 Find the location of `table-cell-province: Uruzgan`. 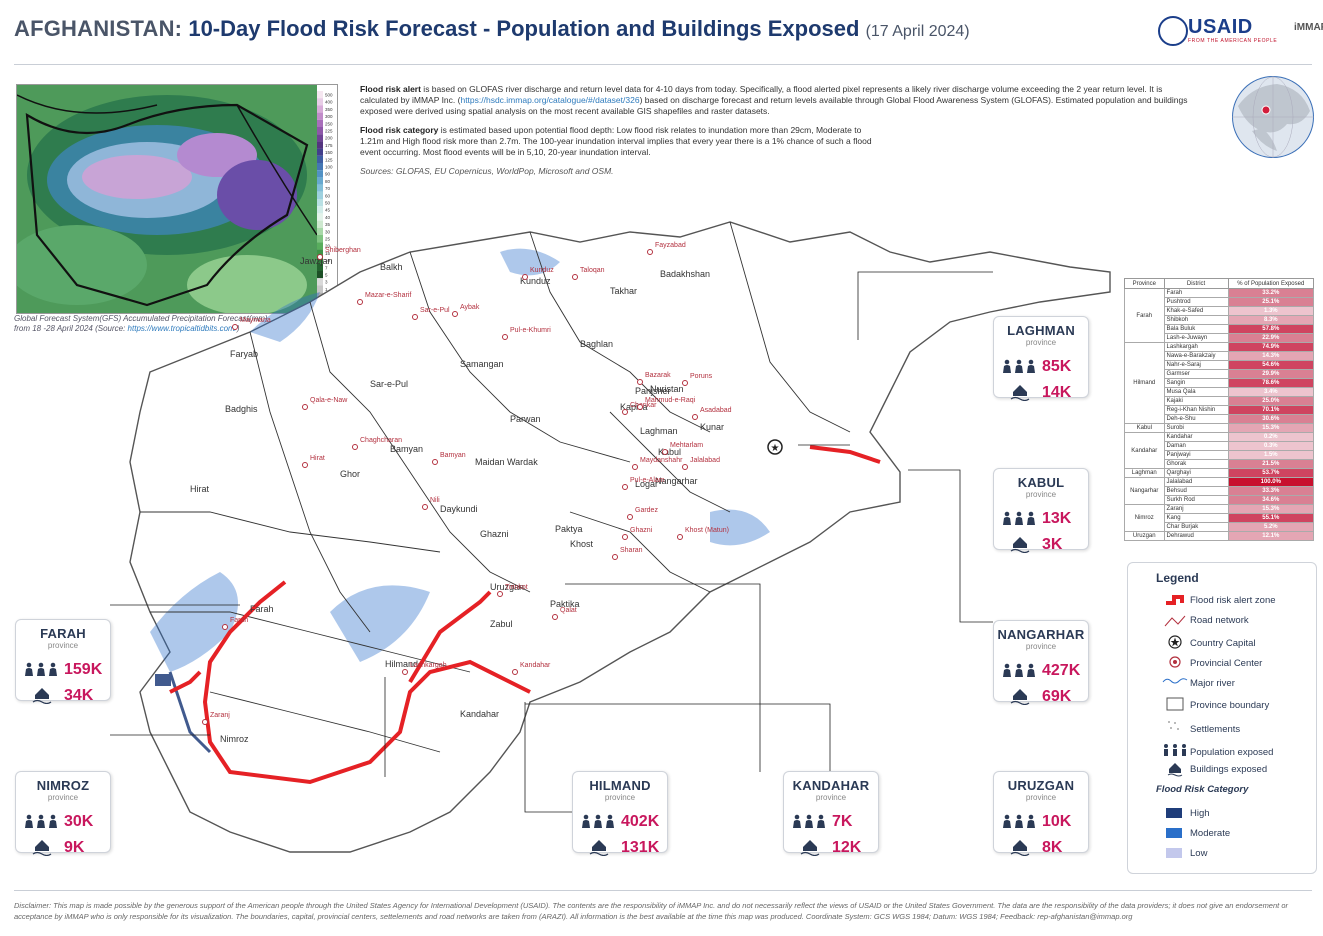

table-cell-province: Uruzgan is located at coordinates (1144, 536).